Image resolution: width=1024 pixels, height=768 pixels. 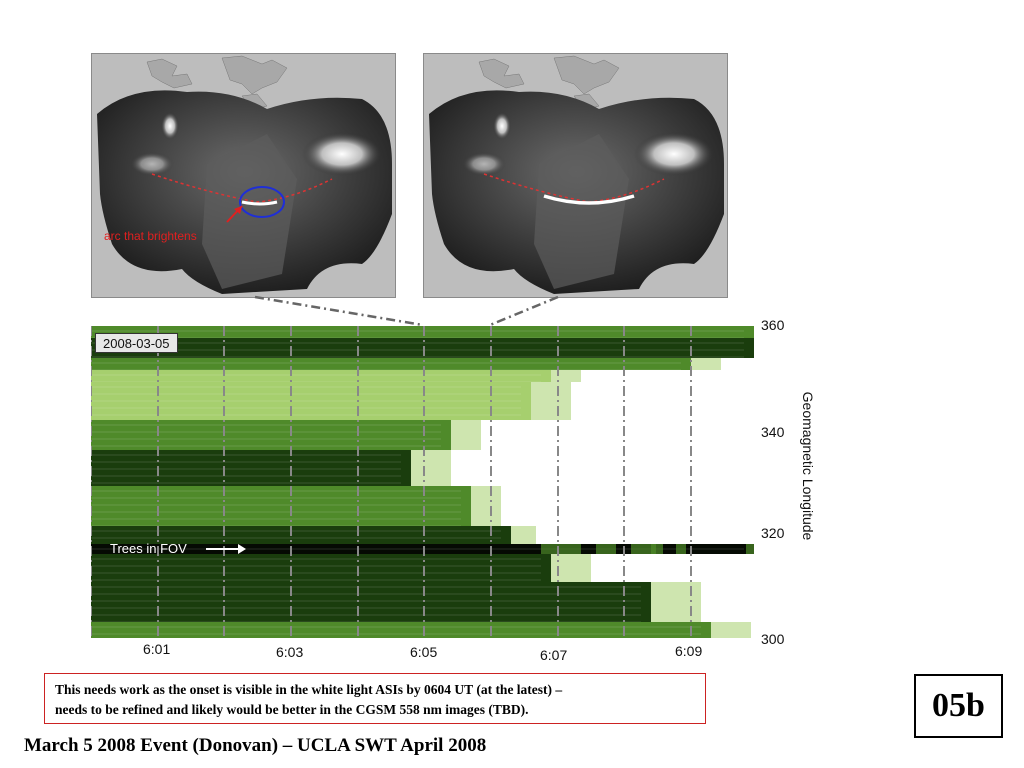 I want to click on y-axis-title: Geomagnetic Longitude, so click(x=808, y=466).